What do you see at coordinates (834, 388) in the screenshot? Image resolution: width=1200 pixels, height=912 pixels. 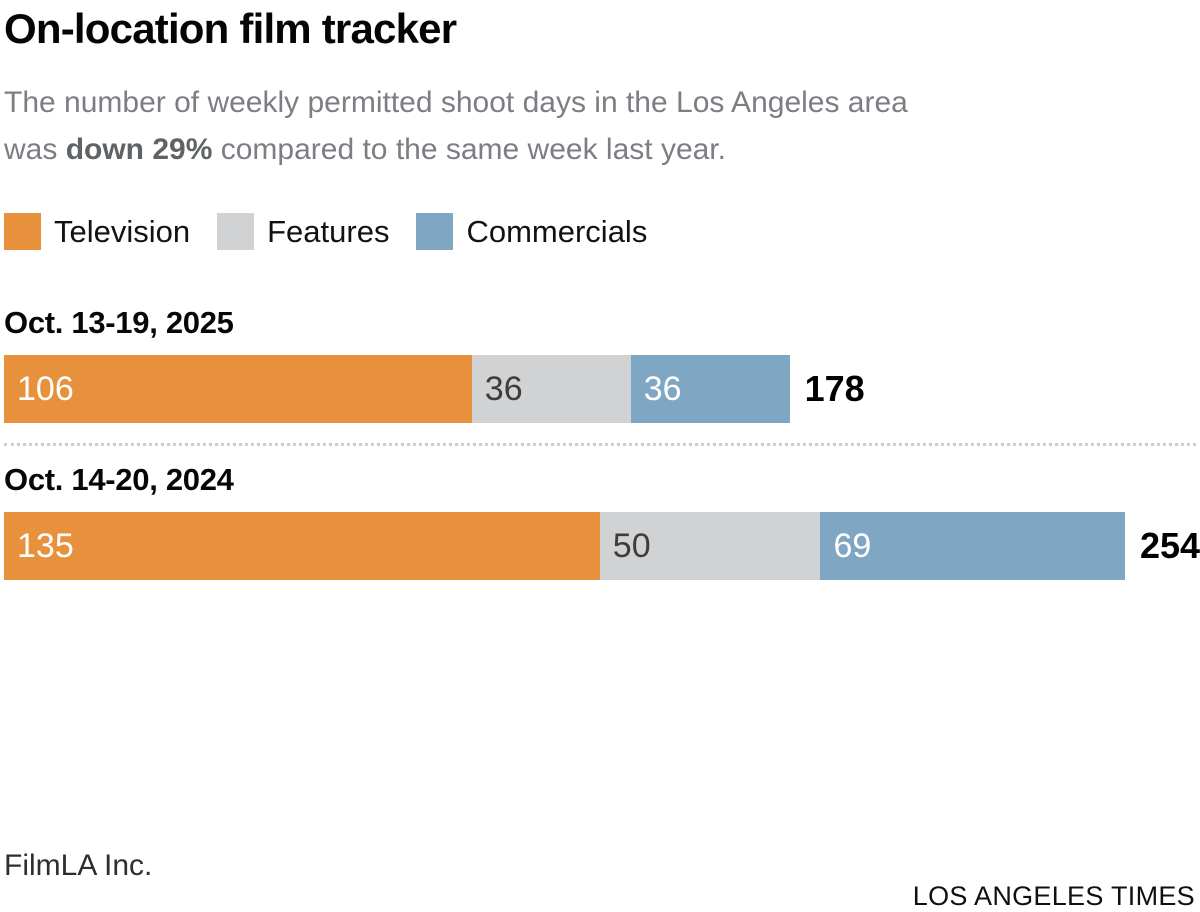 I see `bar-total: 178` at bounding box center [834, 388].